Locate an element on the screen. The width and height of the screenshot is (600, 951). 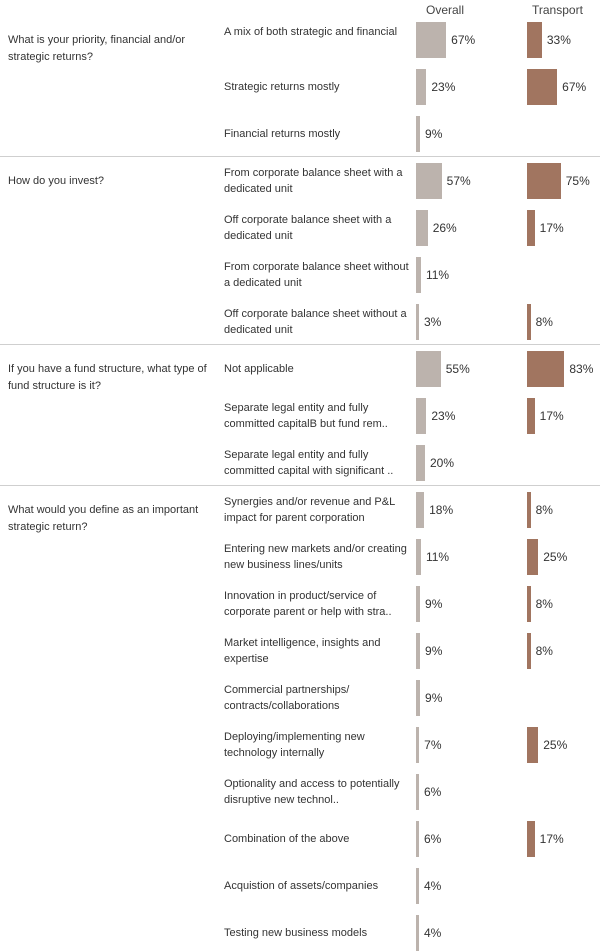
answer-label: Combination of the above is located at coordinates (287, 839).